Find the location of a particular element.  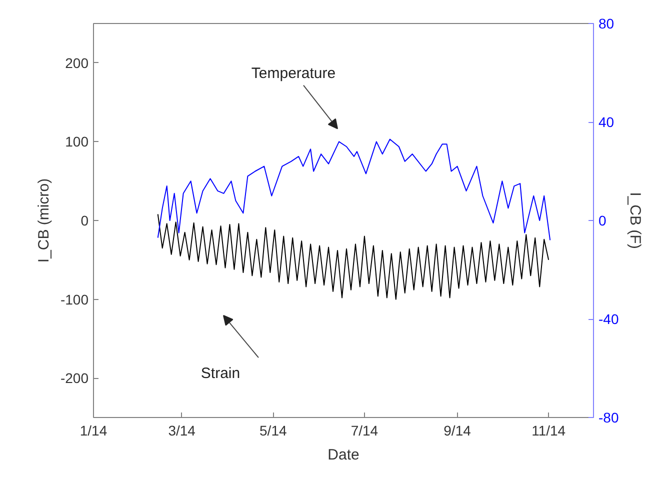

x-tick-label: 7/14 is located at coordinates (364, 430).